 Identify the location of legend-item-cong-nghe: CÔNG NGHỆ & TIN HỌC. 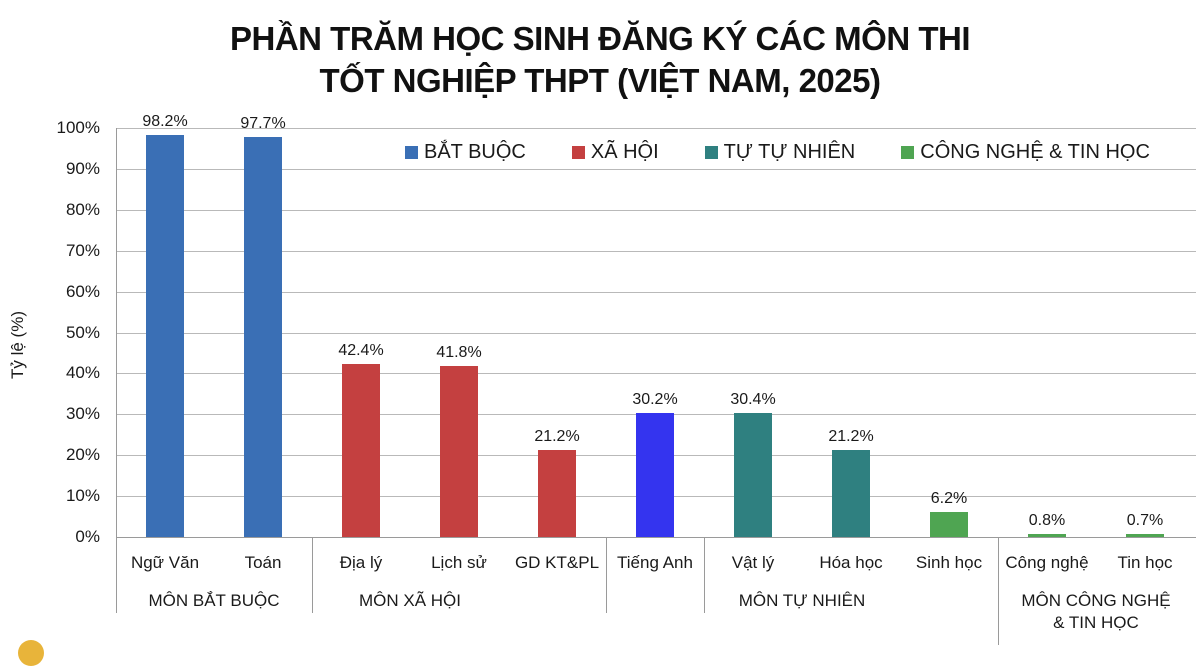
(1025, 152).